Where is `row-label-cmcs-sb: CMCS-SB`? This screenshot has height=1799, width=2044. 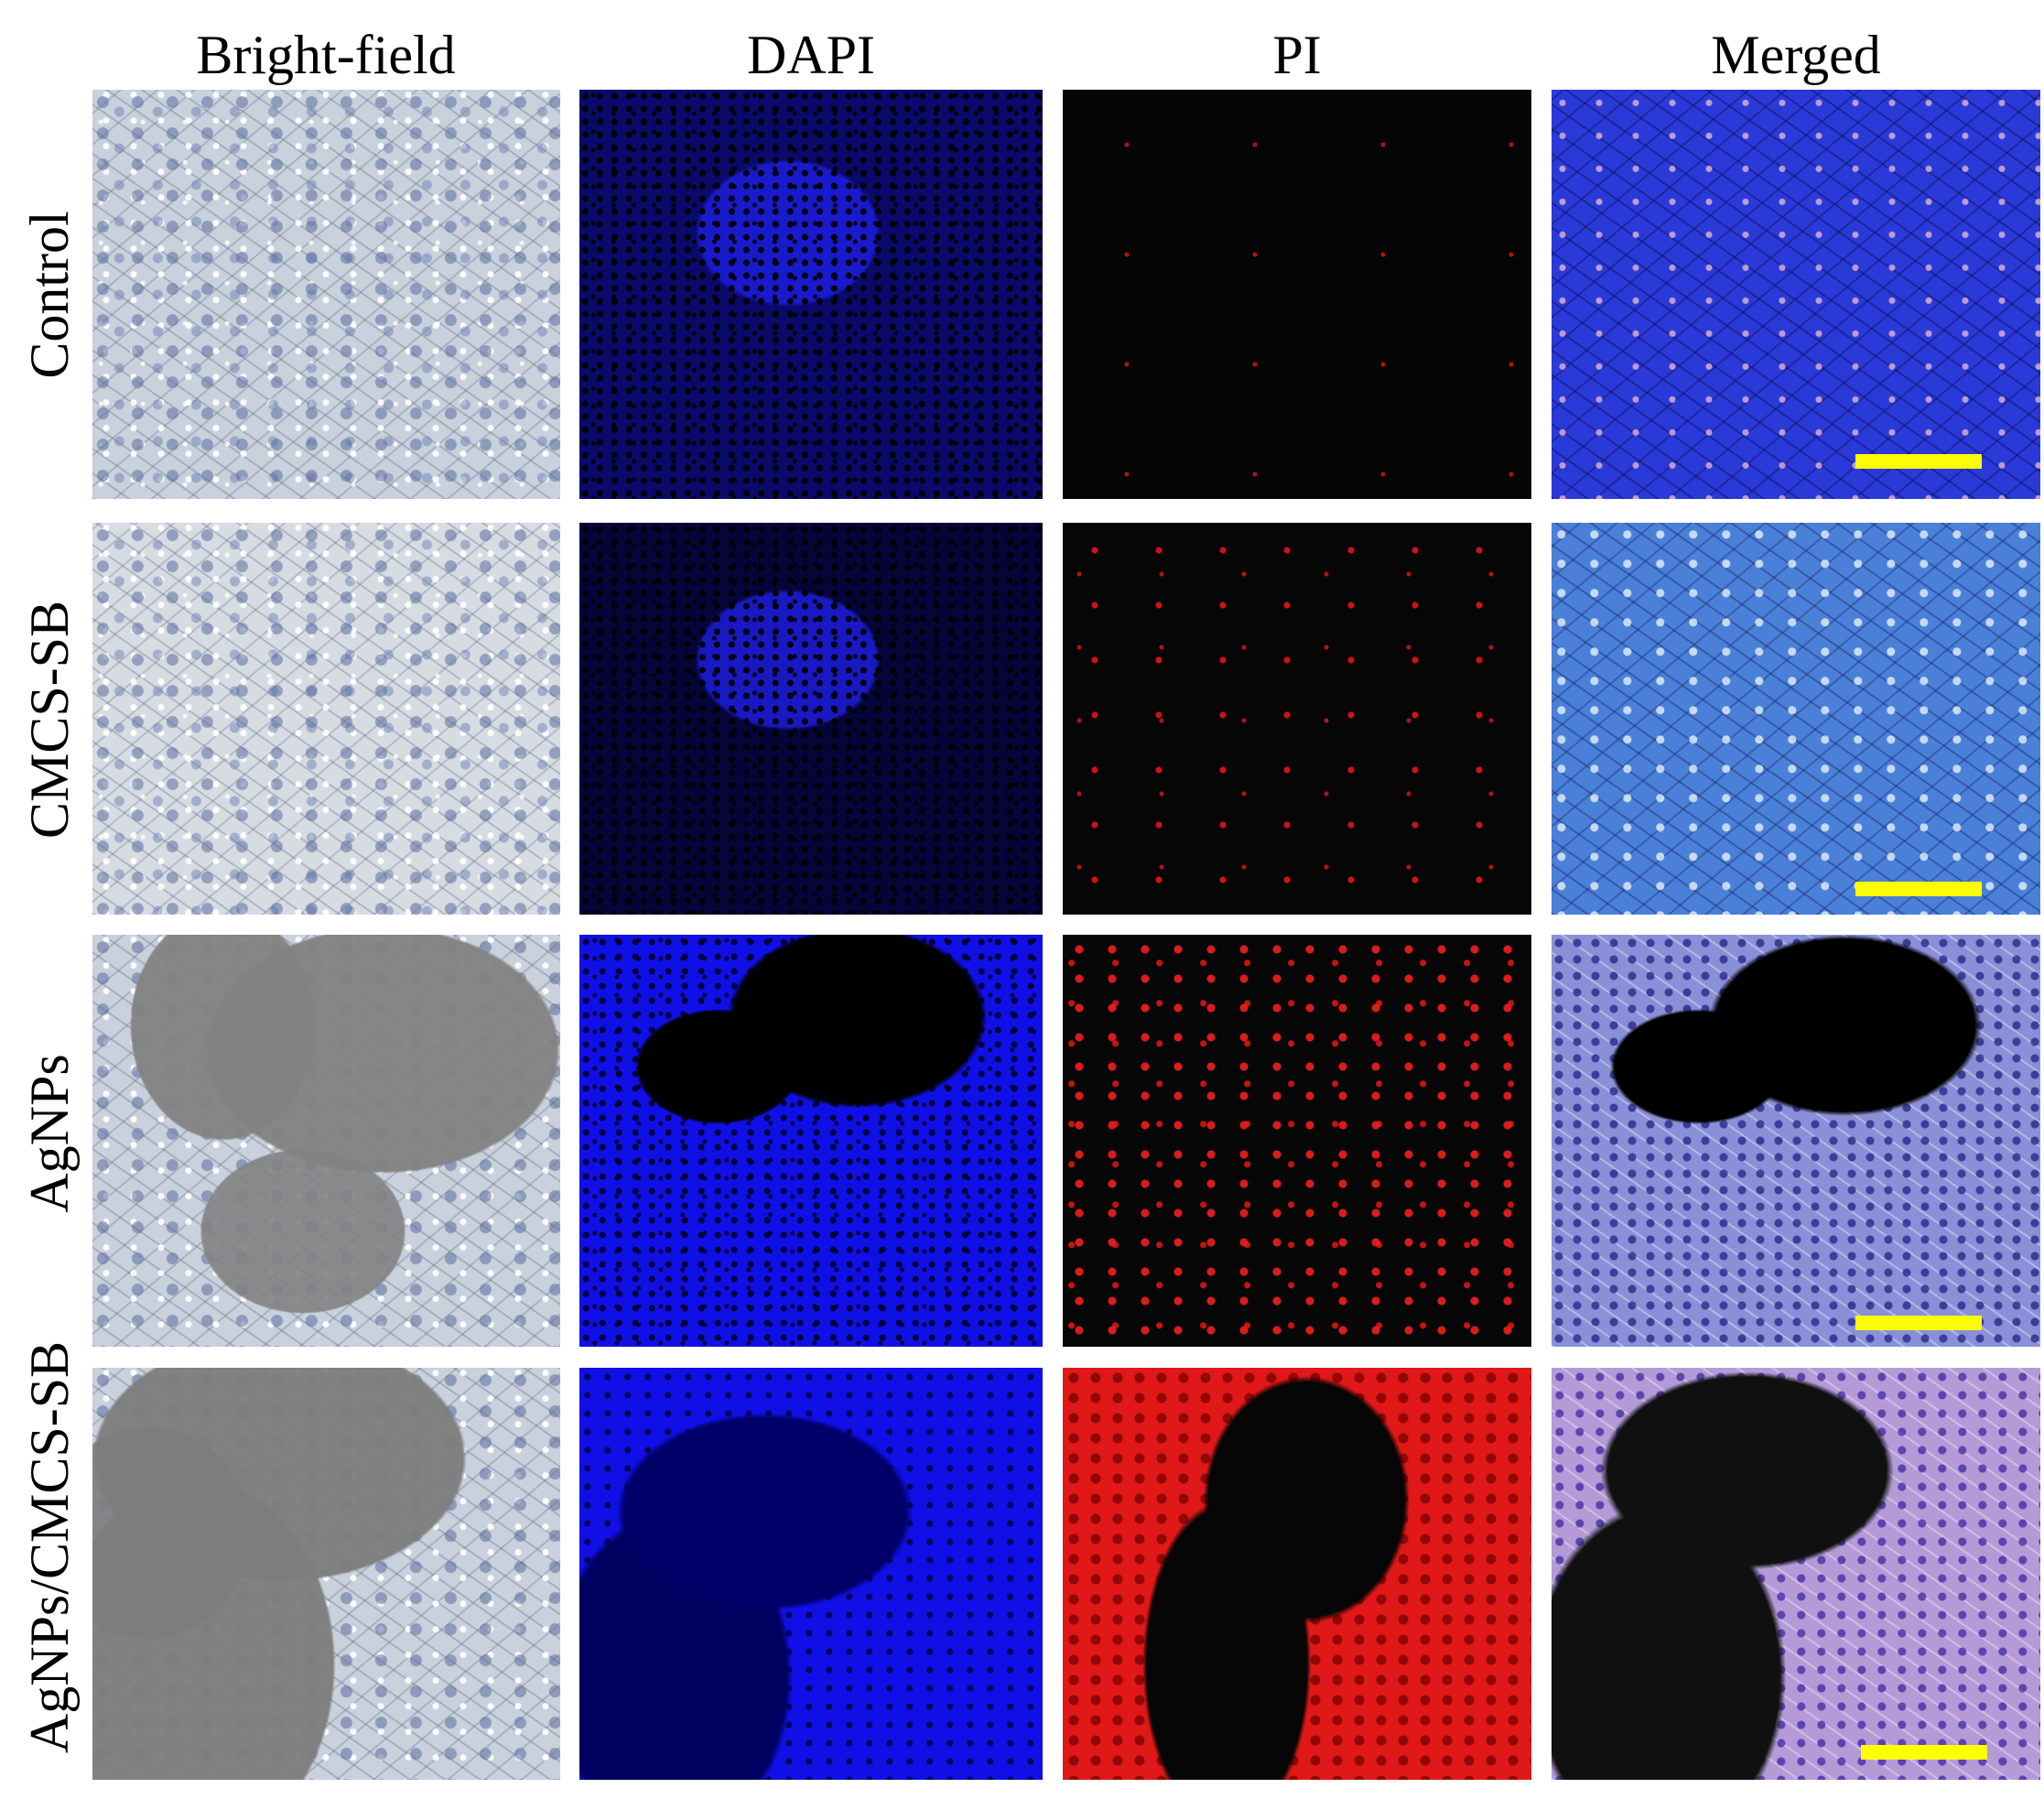
row-label-cmcs-sb: CMCS-SB is located at coordinates (49, 720).